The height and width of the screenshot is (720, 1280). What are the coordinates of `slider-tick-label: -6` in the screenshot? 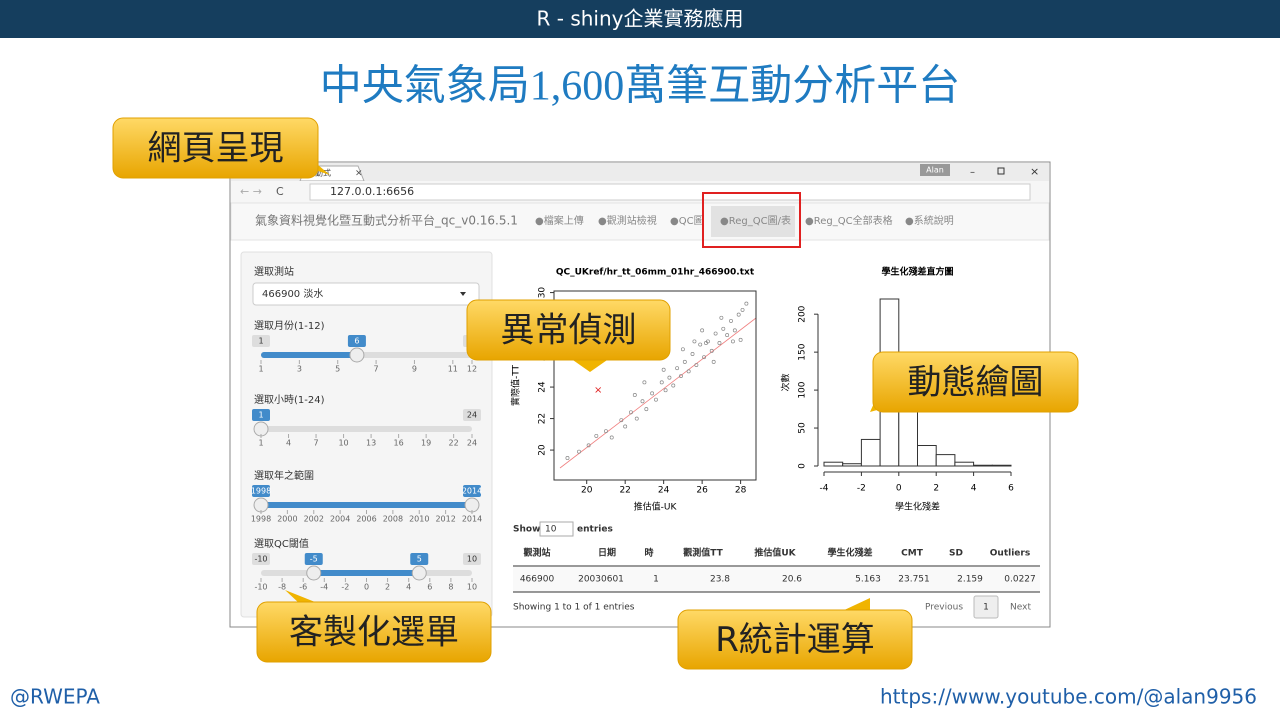 It's located at (303, 587).